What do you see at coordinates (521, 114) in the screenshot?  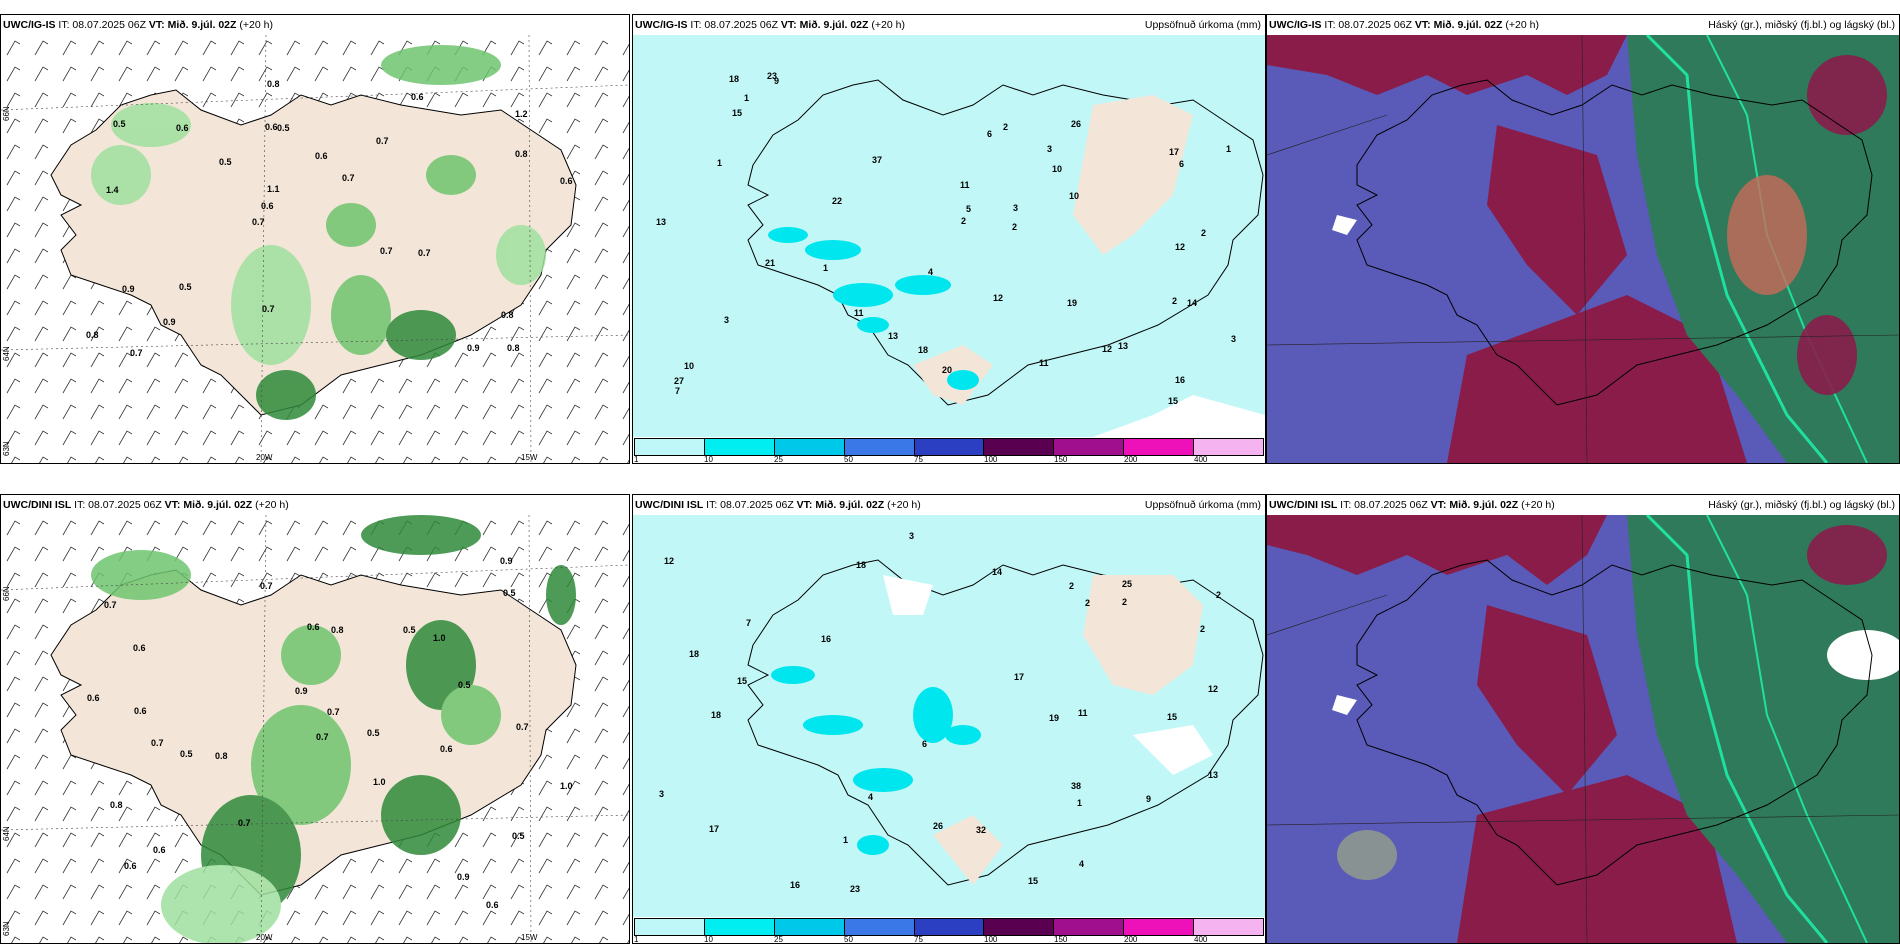 I see `value-label: 1.2` at bounding box center [521, 114].